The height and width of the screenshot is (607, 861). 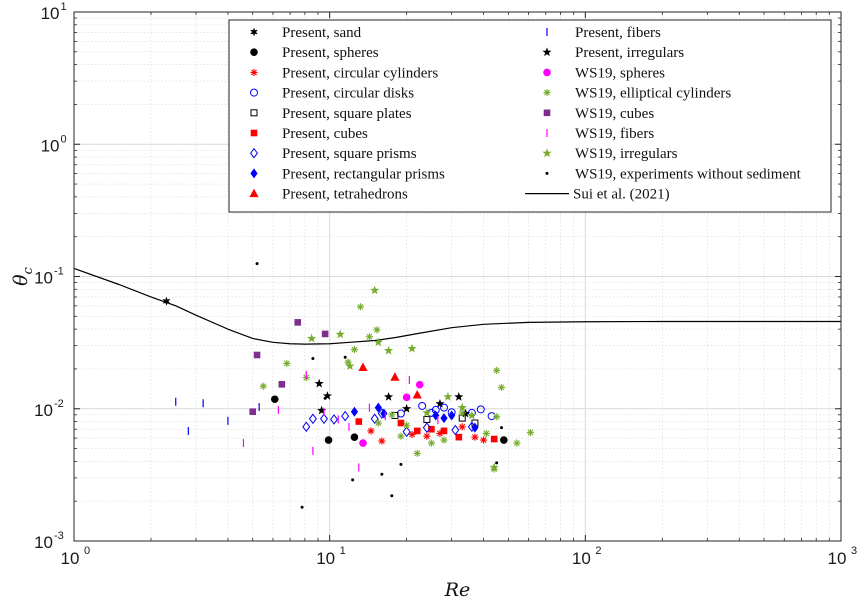 I want to click on legend-label-0-8: Present, tetrahedrons, so click(x=345, y=195).